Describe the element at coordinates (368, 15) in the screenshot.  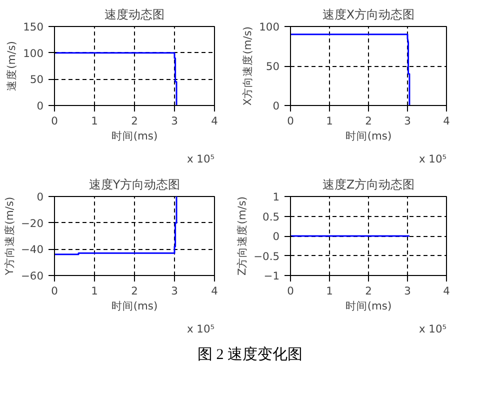
I see `chart-title: 速度X方向动态图` at that location.